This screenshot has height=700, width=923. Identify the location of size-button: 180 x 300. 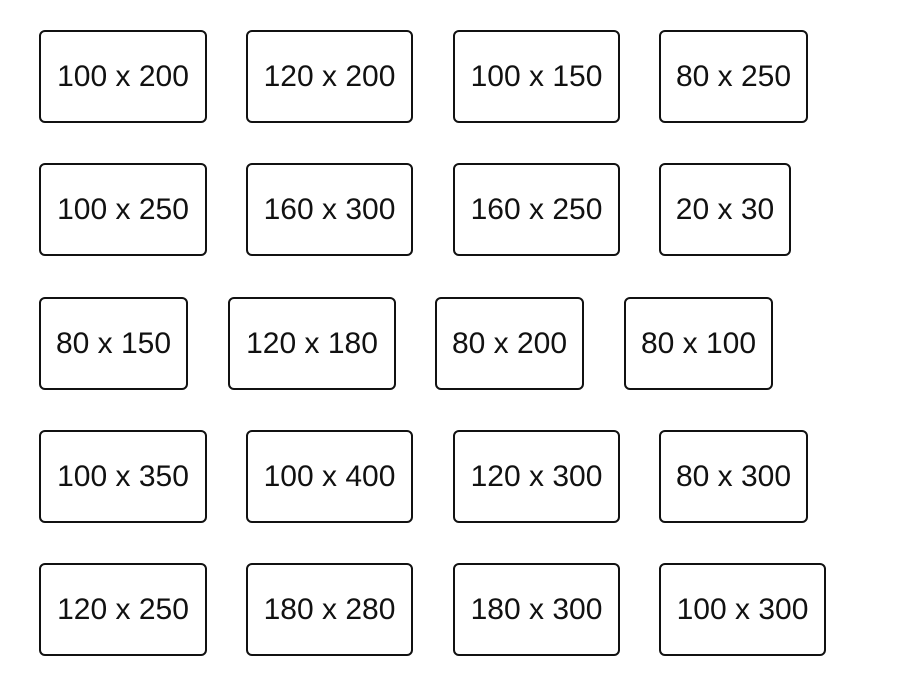
(536, 609).